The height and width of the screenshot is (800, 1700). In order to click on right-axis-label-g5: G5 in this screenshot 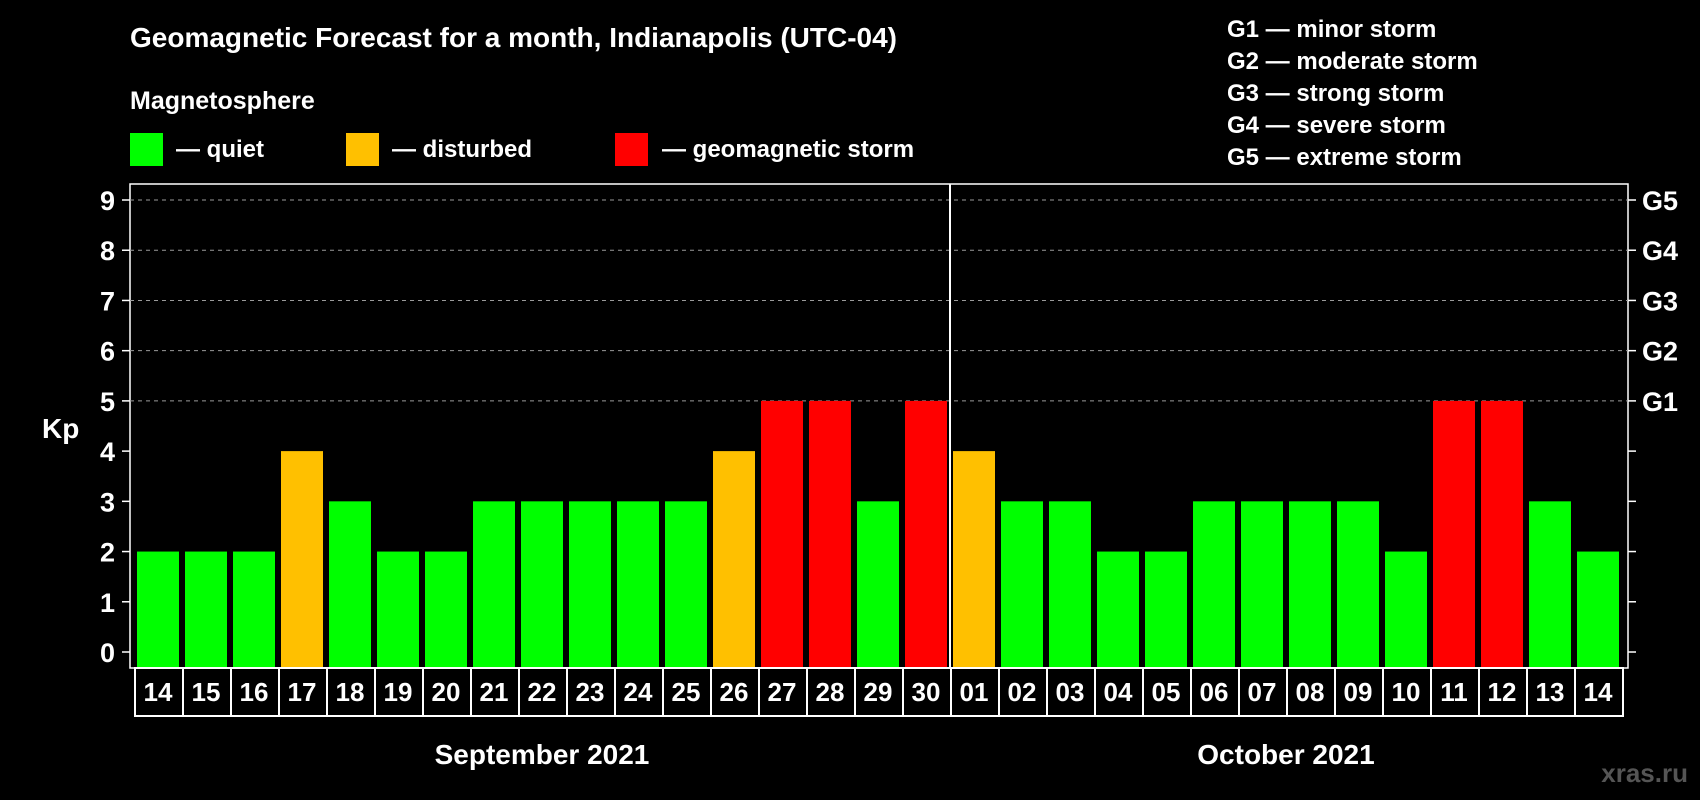, I will do `click(1660, 201)`.